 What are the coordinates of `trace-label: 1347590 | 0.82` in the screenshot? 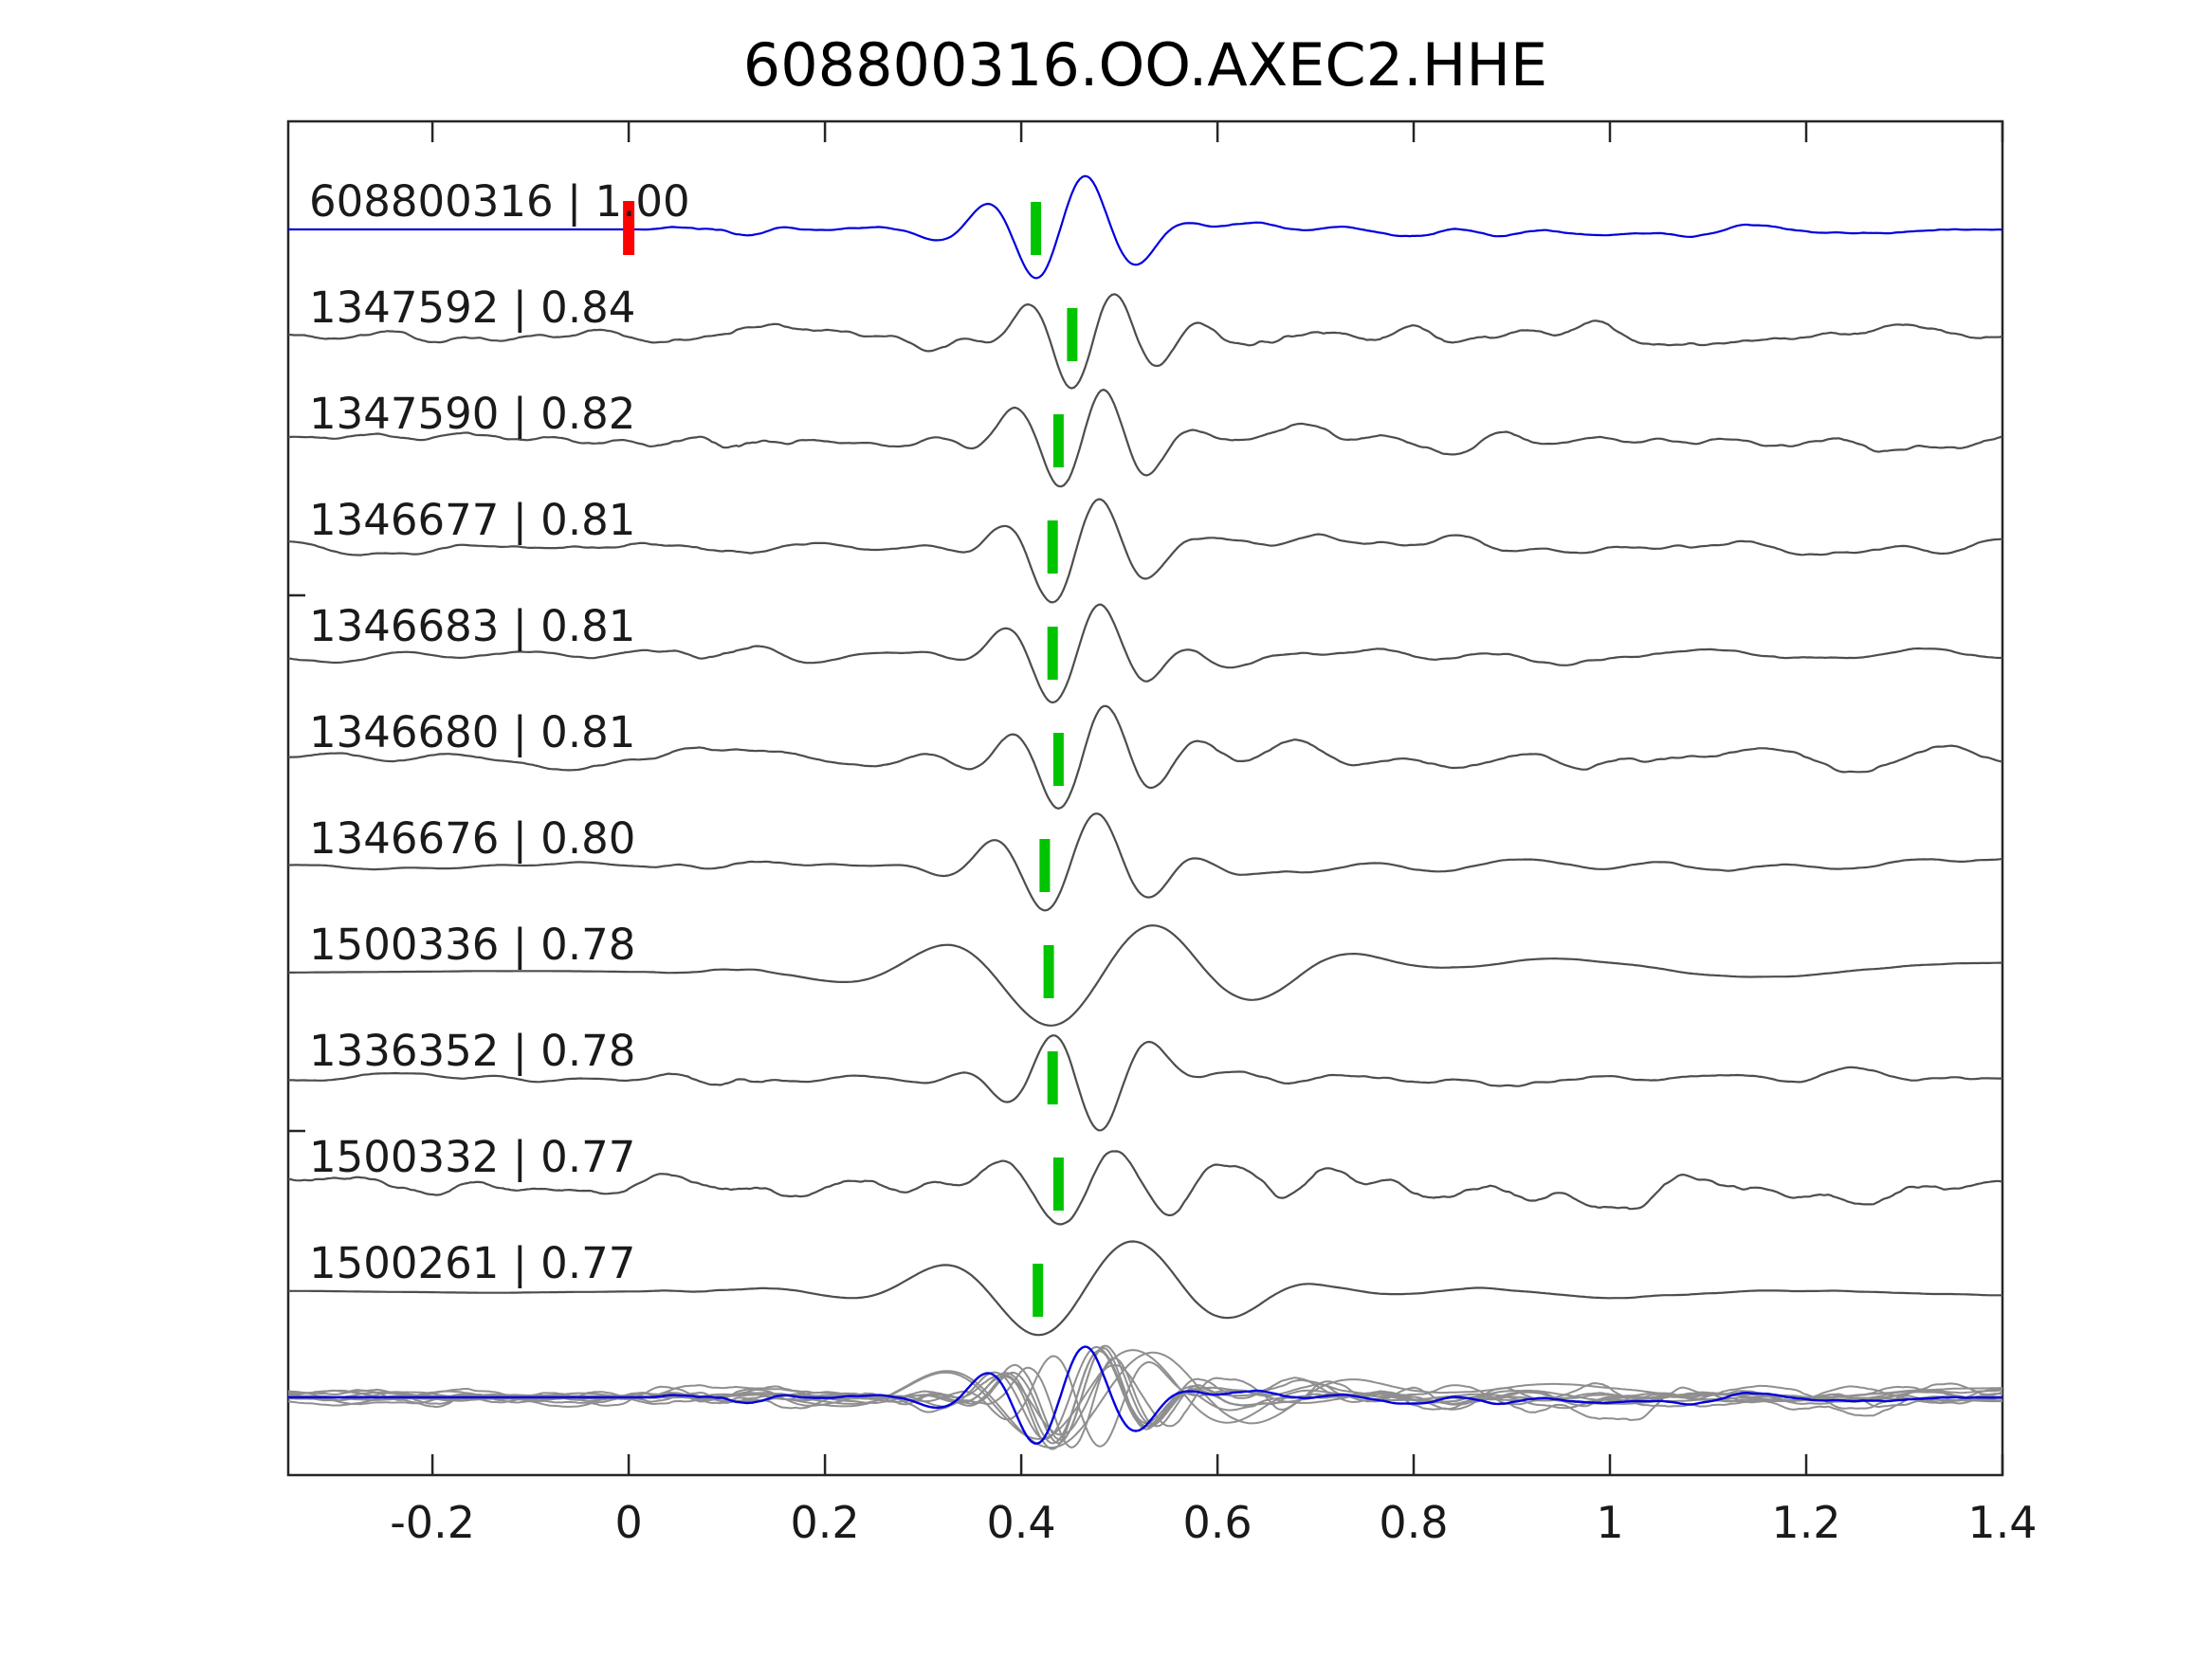 It's located at (472, 414).